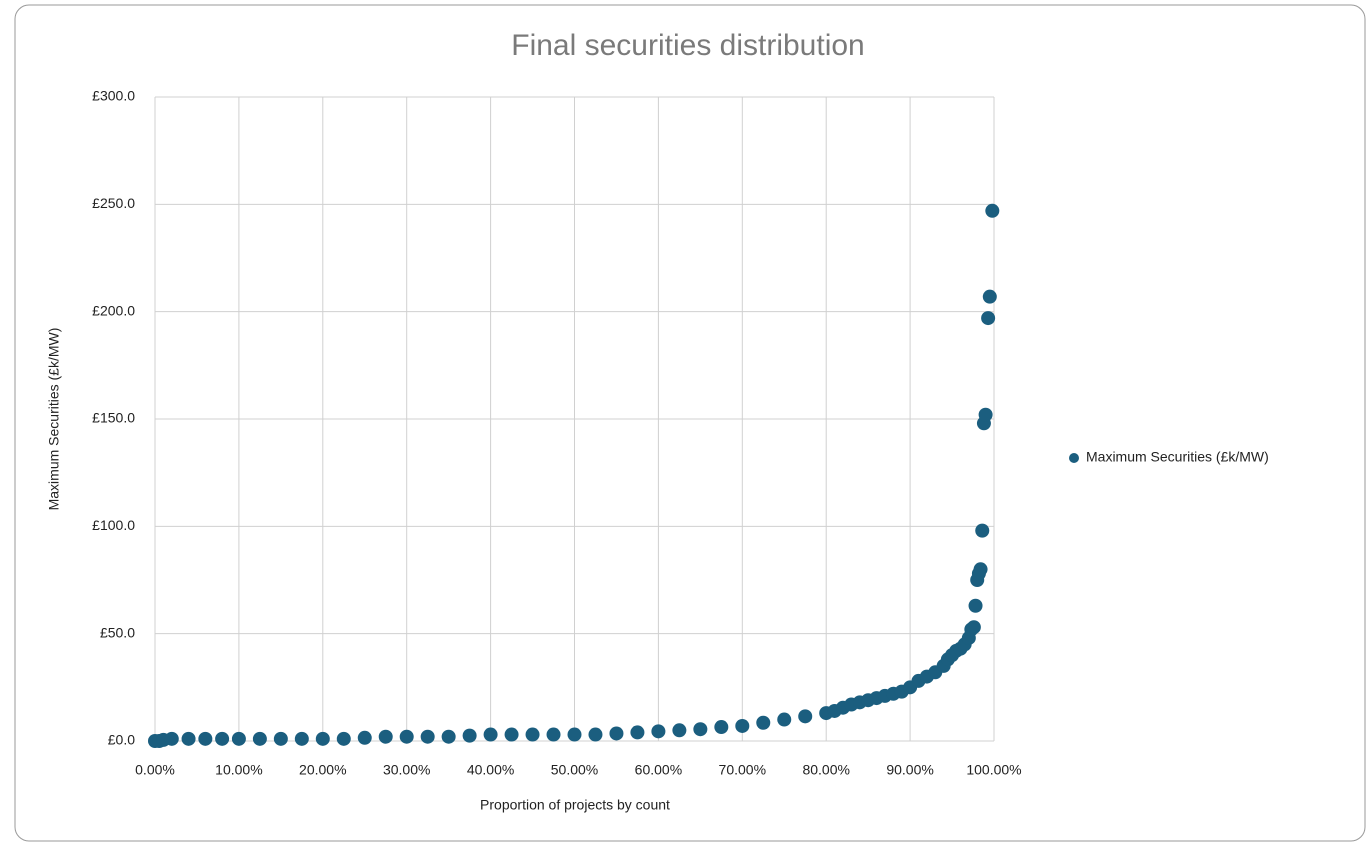  Describe the element at coordinates (155, 770) in the screenshot. I see `x-tick-label: 0.00%` at that location.